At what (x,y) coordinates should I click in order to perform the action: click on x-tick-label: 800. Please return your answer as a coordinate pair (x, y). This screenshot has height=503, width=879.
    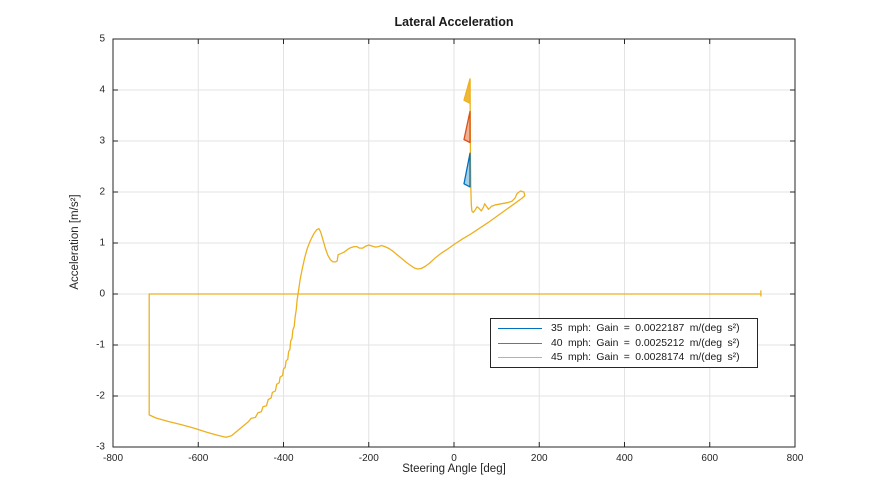
    Looking at the image, I should click on (795, 458).